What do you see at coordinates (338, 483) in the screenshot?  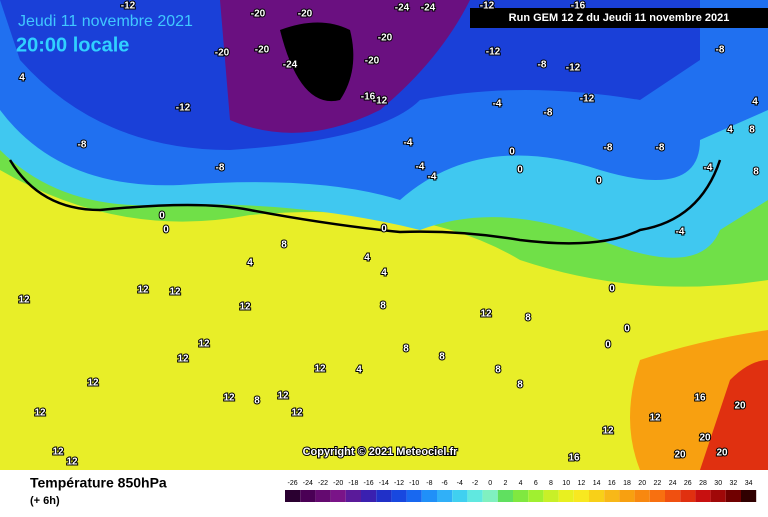 I see `legend-label: -20` at bounding box center [338, 483].